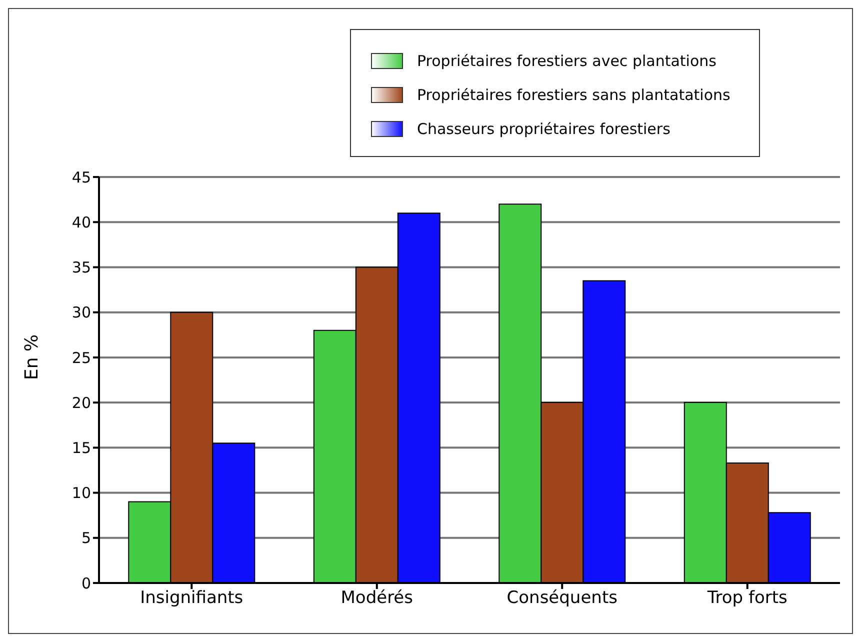  What do you see at coordinates (747, 598) in the screenshot?
I see `x-tick-label: Trop forts` at bounding box center [747, 598].